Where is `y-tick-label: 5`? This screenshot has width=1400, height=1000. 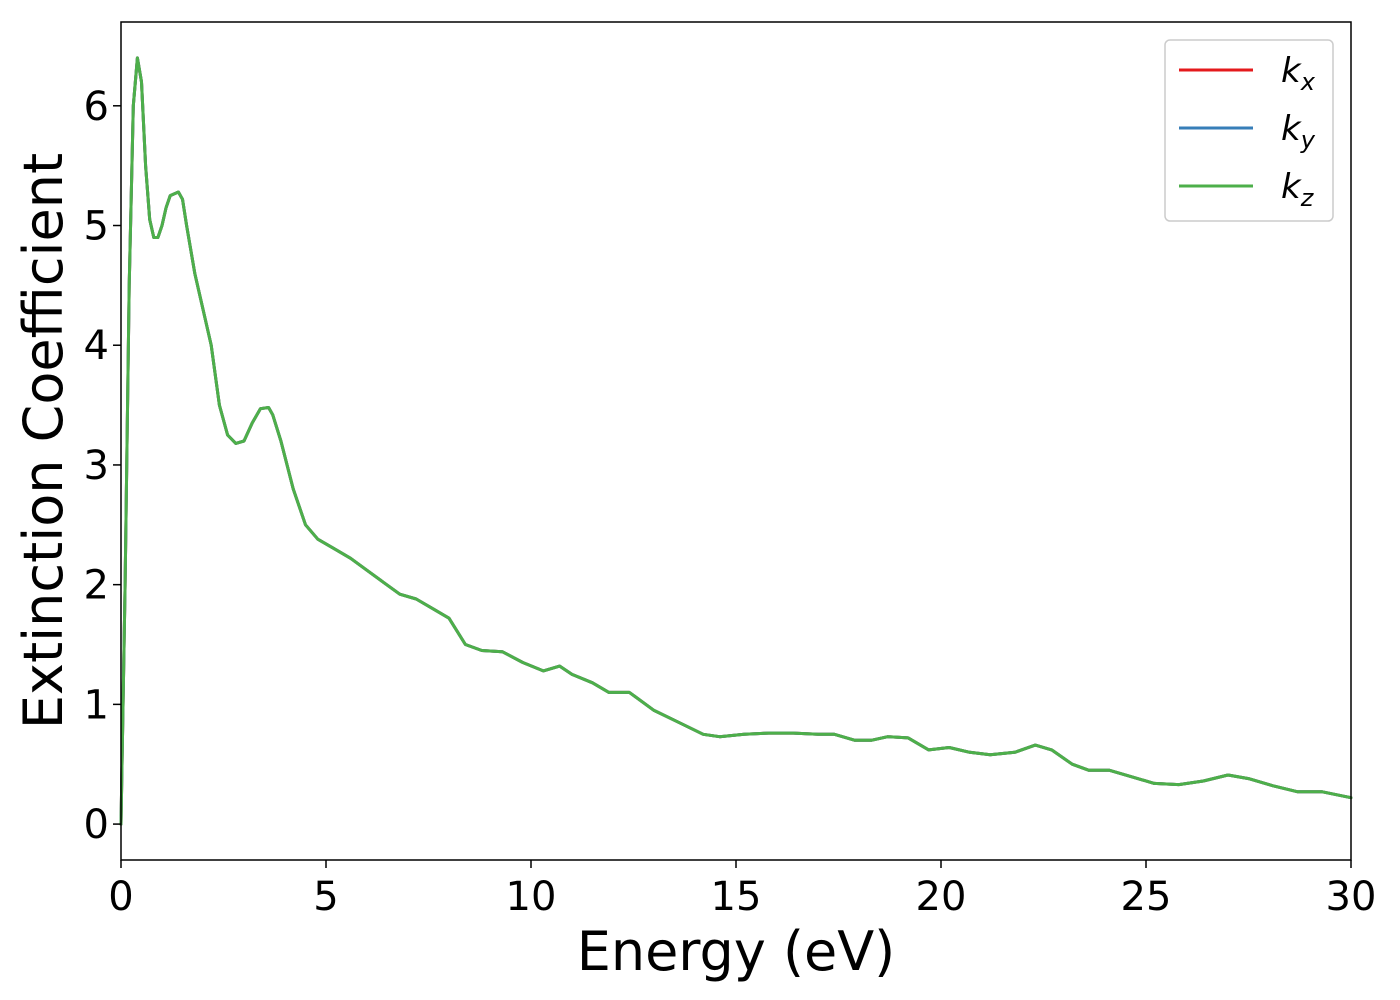
y-tick-label: 5 is located at coordinates (96, 227).